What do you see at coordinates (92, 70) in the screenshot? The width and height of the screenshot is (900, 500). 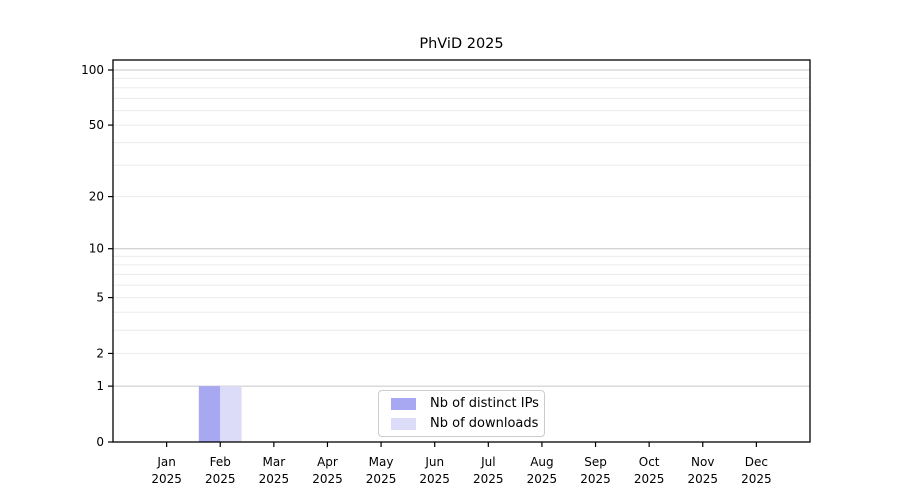 I see `y-tick-label: 100` at bounding box center [92, 70].